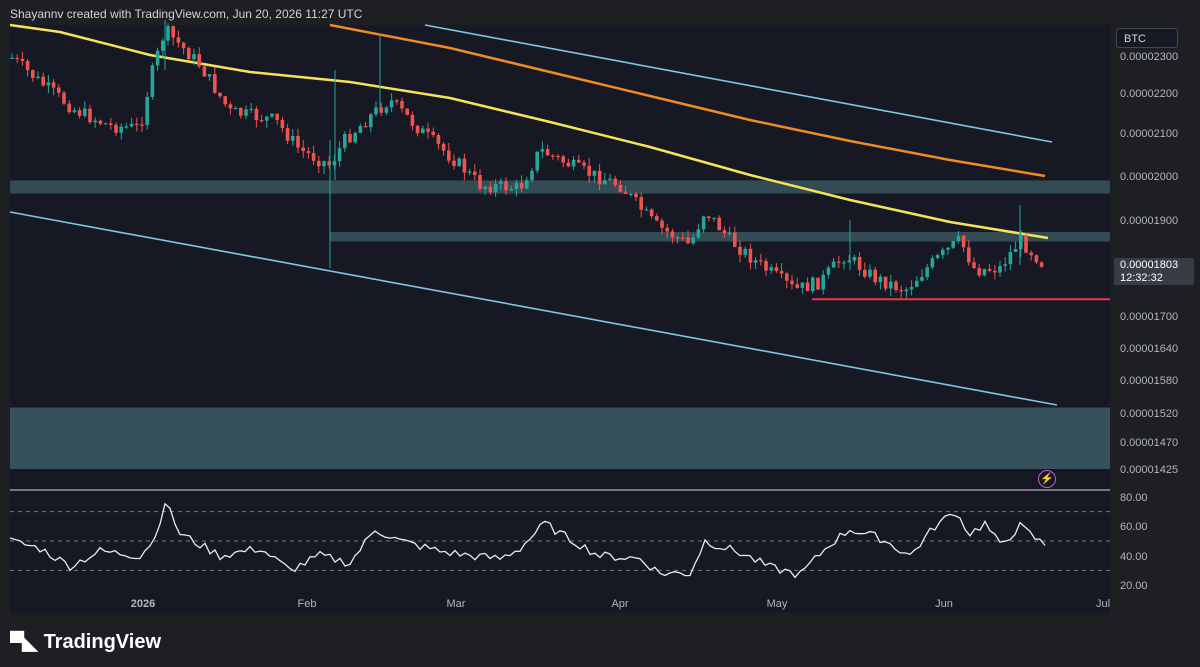 The image size is (1200, 667). Describe the element at coordinates (1149, 177) in the screenshot. I see `price-tick-label: 0.00002000` at that location.